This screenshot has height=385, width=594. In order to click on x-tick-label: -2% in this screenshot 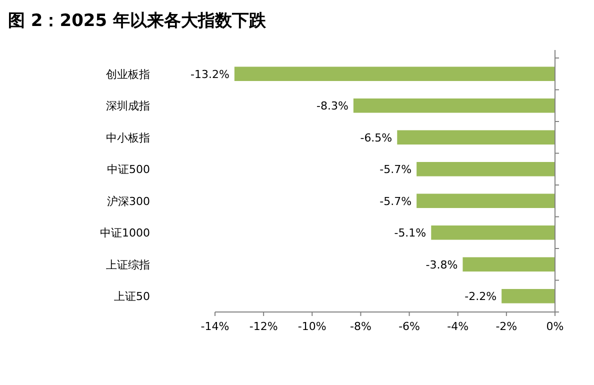, I will do `click(507, 326)`.